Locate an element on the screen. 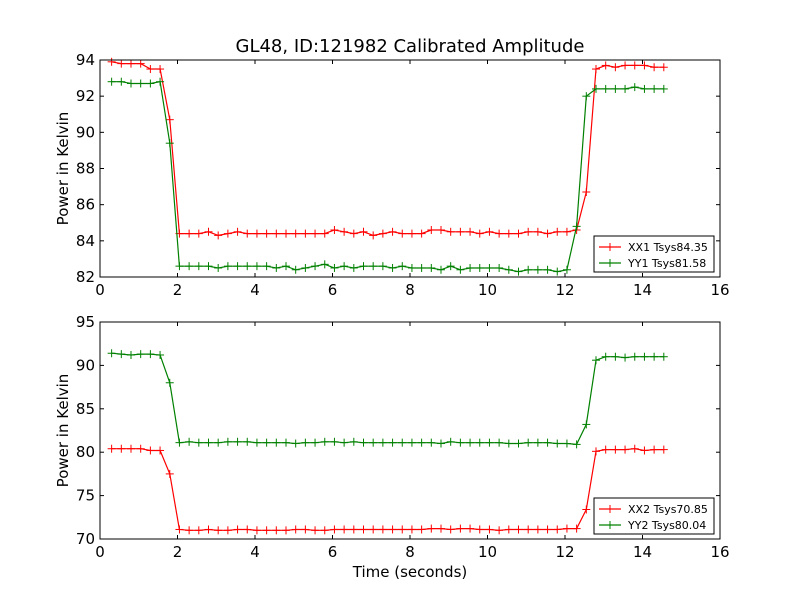  y-tick-label: 92 is located at coordinates (85, 96).